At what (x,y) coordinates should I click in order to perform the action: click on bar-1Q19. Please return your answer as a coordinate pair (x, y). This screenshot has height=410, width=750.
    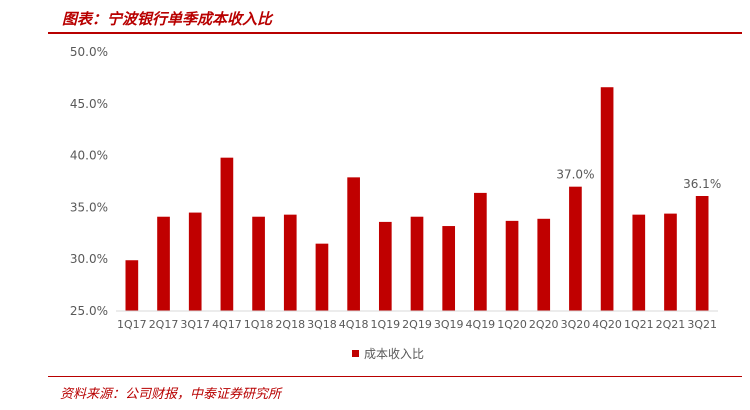
    Looking at the image, I should click on (385, 266).